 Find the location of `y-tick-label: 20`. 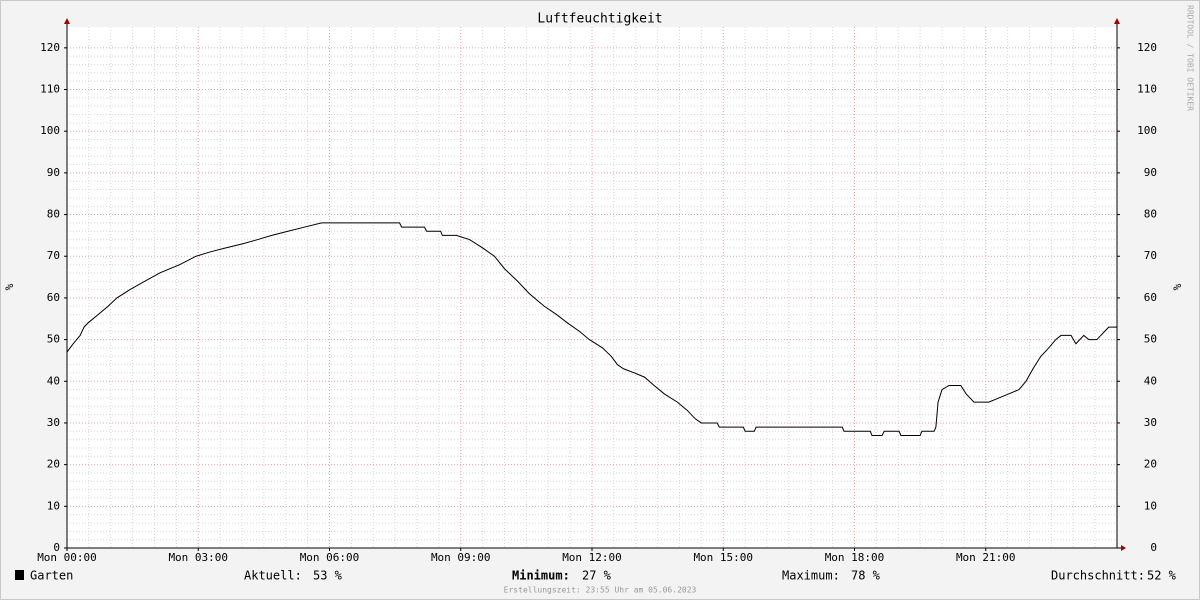

y-tick-label: 20 is located at coordinates (53, 464).